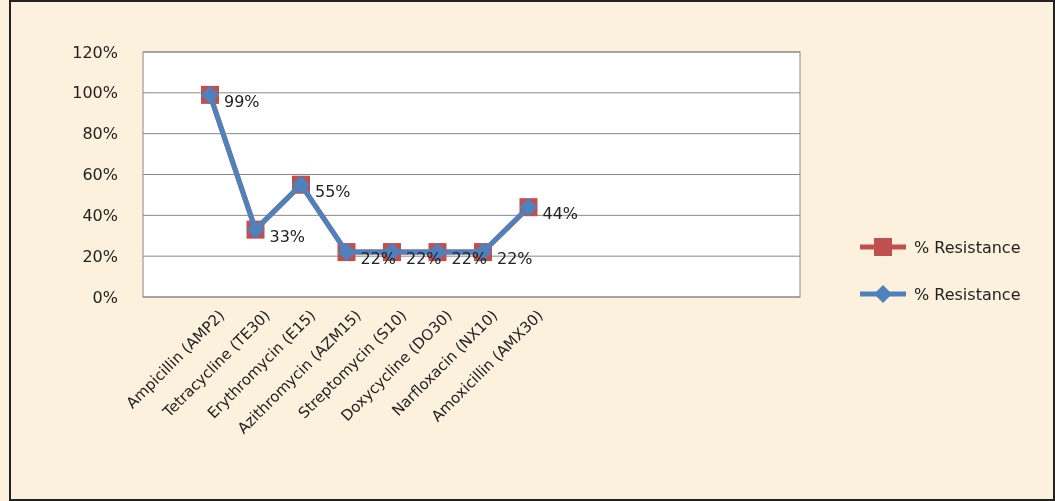  What do you see at coordinates (100, 175) in the screenshot?
I see `y-tick-label: 60%` at bounding box center [100, 175].